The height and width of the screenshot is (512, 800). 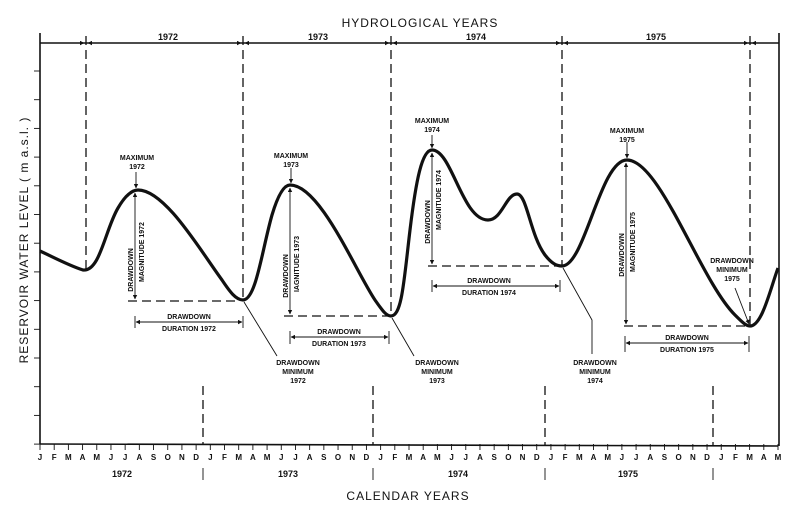 I want to click on max-1975-line2: 1975, so click(x=627, y=140).